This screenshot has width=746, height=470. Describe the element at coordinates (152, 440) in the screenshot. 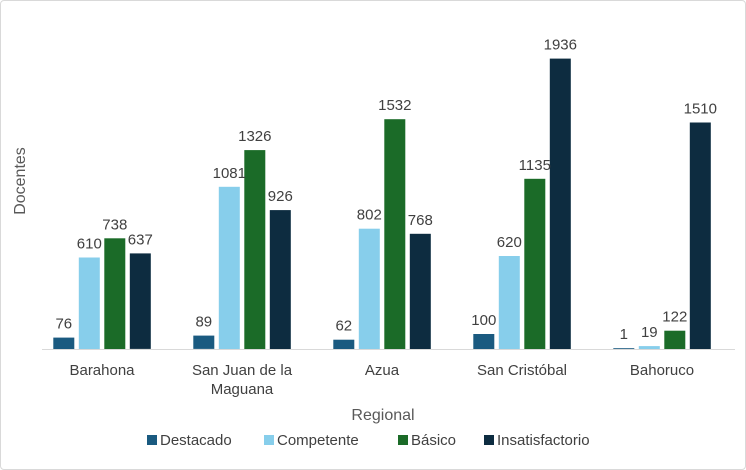

I see `legend-swatch-destacado` at that location.